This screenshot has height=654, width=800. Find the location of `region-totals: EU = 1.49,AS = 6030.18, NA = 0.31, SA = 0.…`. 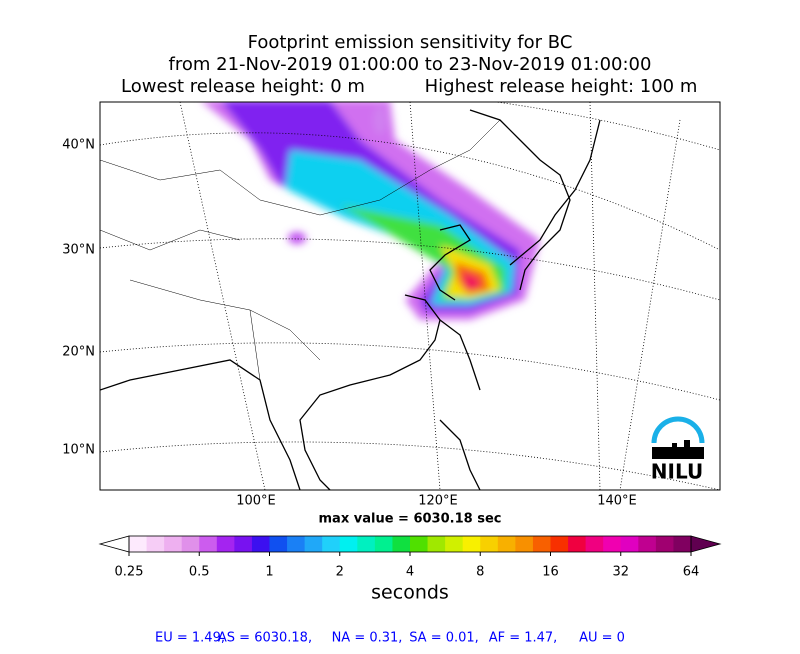

region-totals: EU = 1.49,AS = 6030.18, NA = 0.31, SA = 0.… is located at coordinates (390, 638).